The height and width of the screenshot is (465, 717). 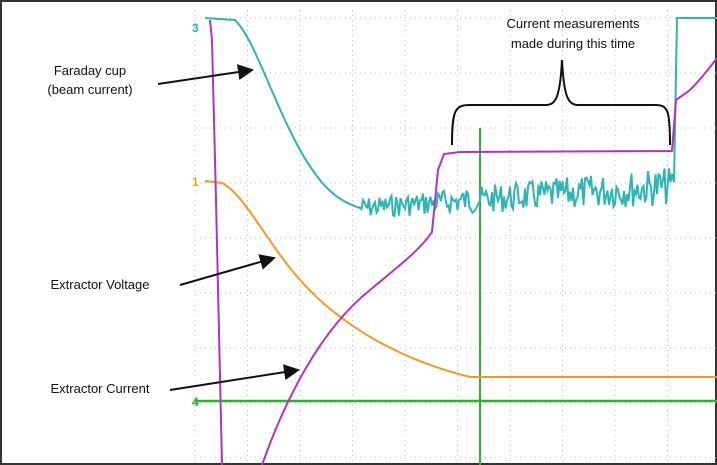 I want to click on label: Extractor Voltage, so click(x=100, y=284).